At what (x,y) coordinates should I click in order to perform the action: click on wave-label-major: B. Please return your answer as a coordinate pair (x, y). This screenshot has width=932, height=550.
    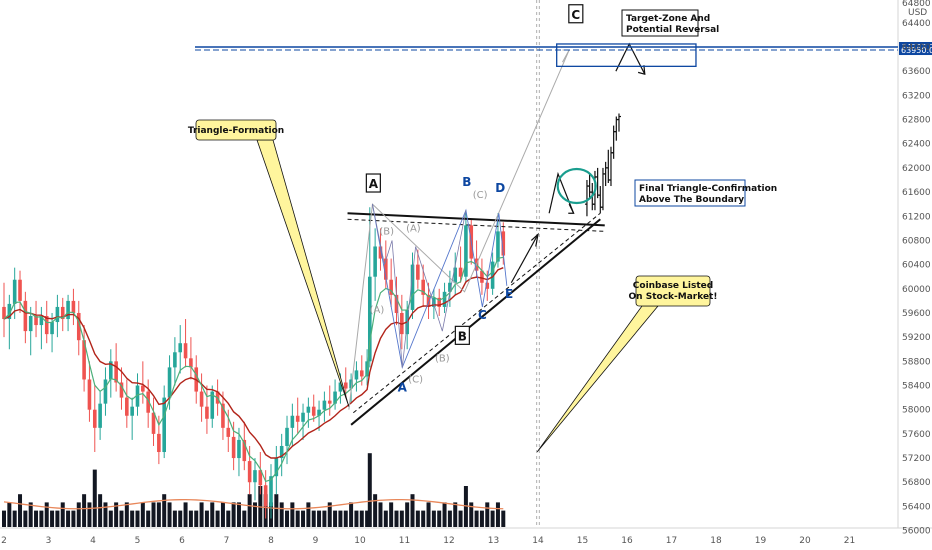
    Looking at the image, I should click on (462, 336).